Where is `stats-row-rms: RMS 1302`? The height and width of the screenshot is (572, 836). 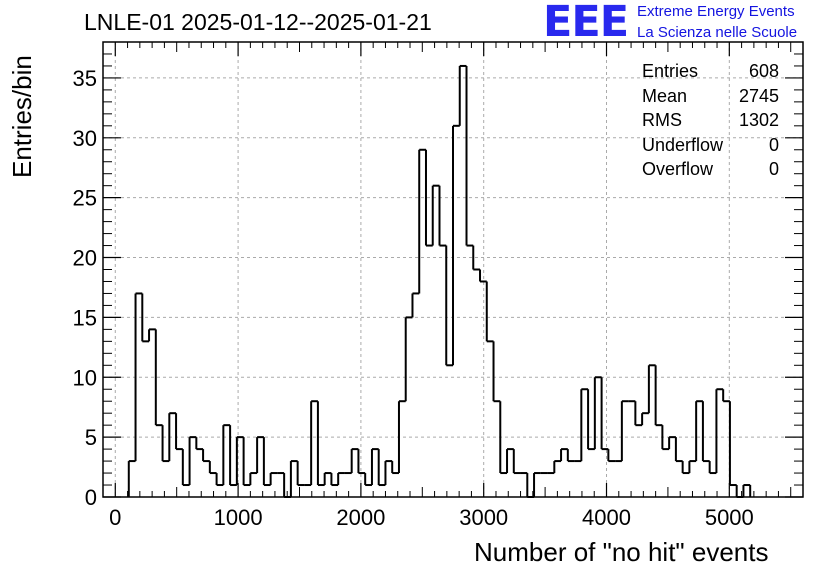 stats-row-rms: RMS 1302 is located at coordinates (710, 120).